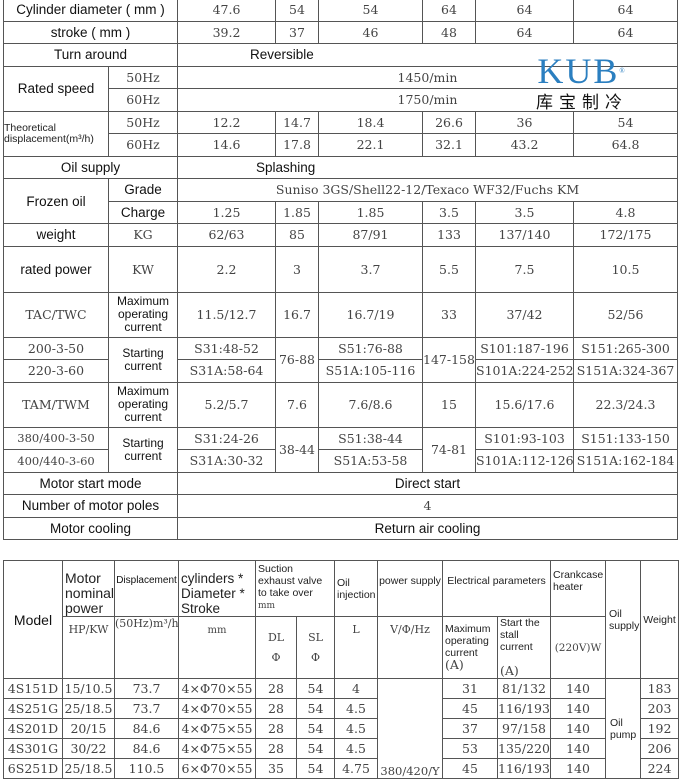 This screenshot has width=680, height=779. I want to click on cell-oil-supply: Oil pump, so click(623, 728).